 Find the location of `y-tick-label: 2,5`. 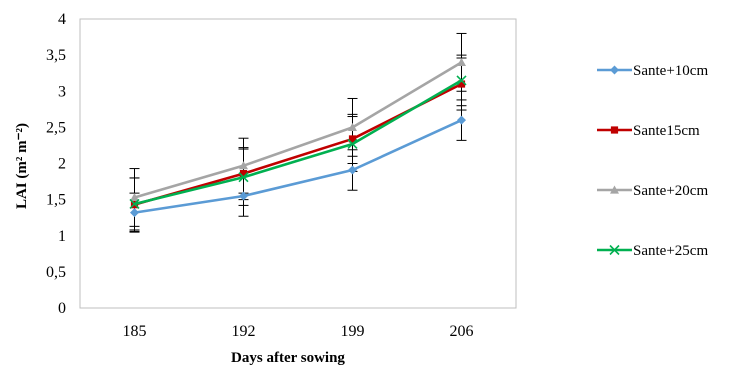

y-tick-label: 2,5 is located at coordinates (56, 127).